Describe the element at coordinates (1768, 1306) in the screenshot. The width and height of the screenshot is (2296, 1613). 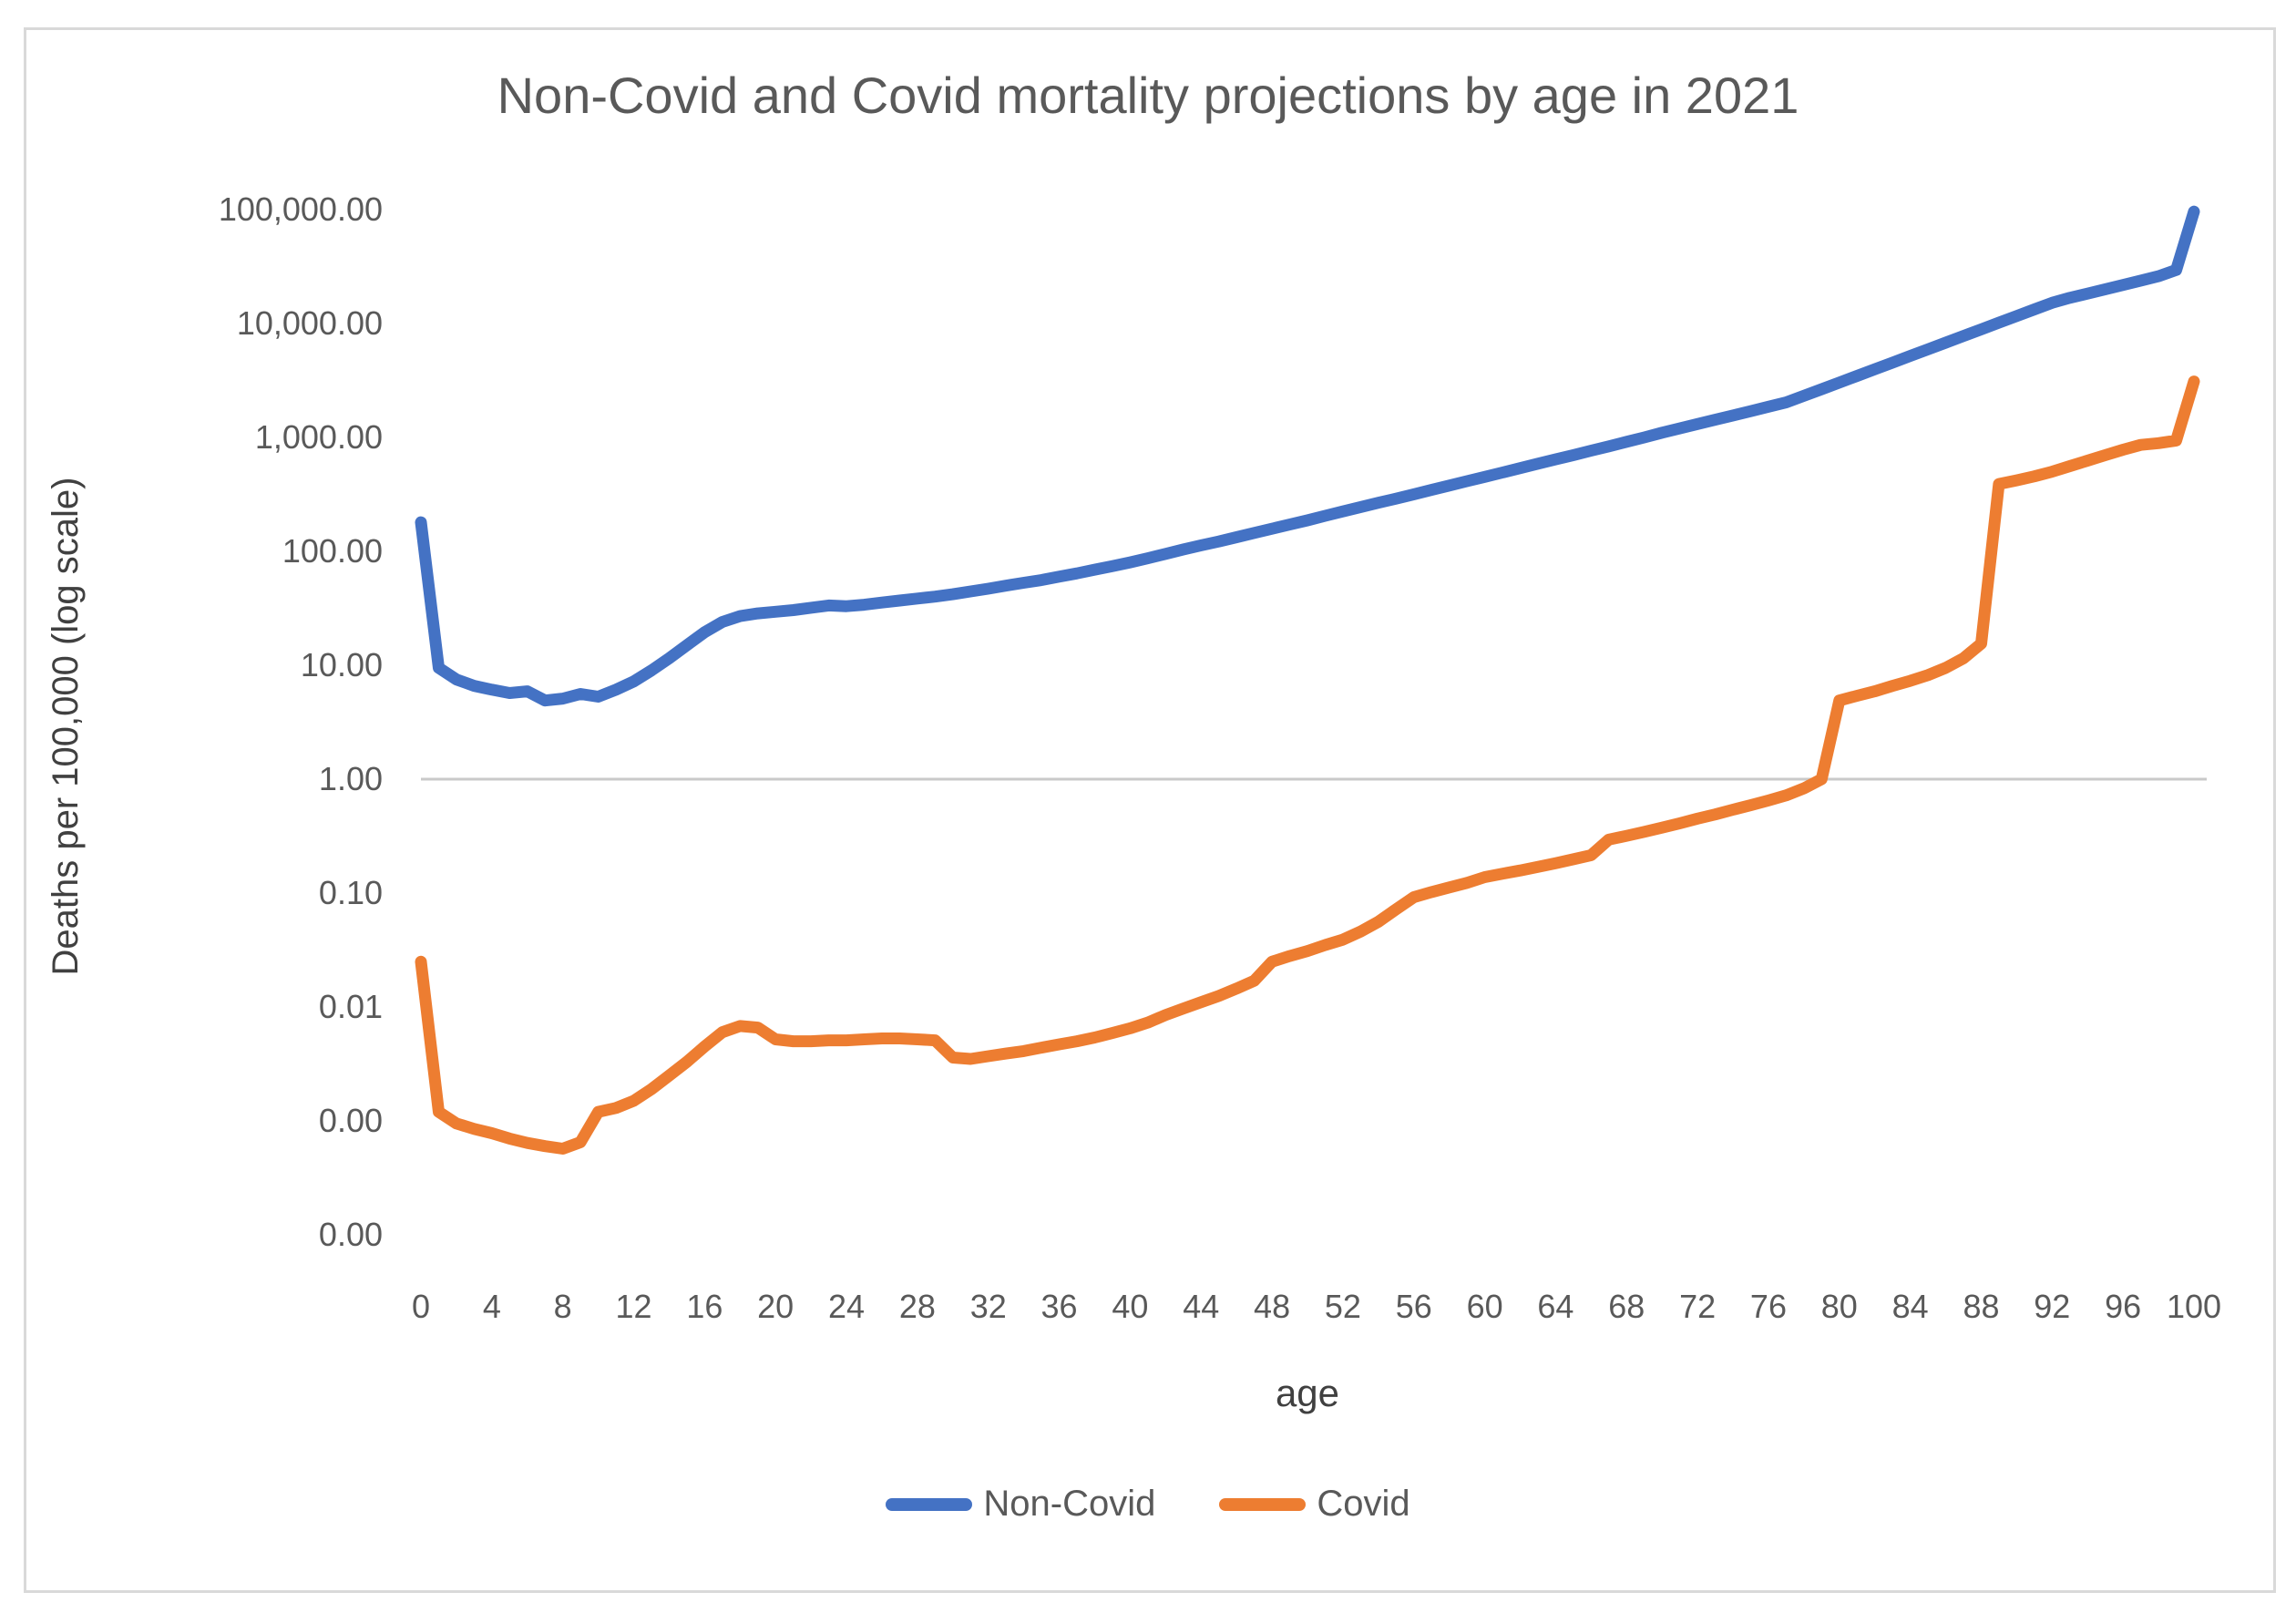
I see `x-tick-label: 76` at that location.